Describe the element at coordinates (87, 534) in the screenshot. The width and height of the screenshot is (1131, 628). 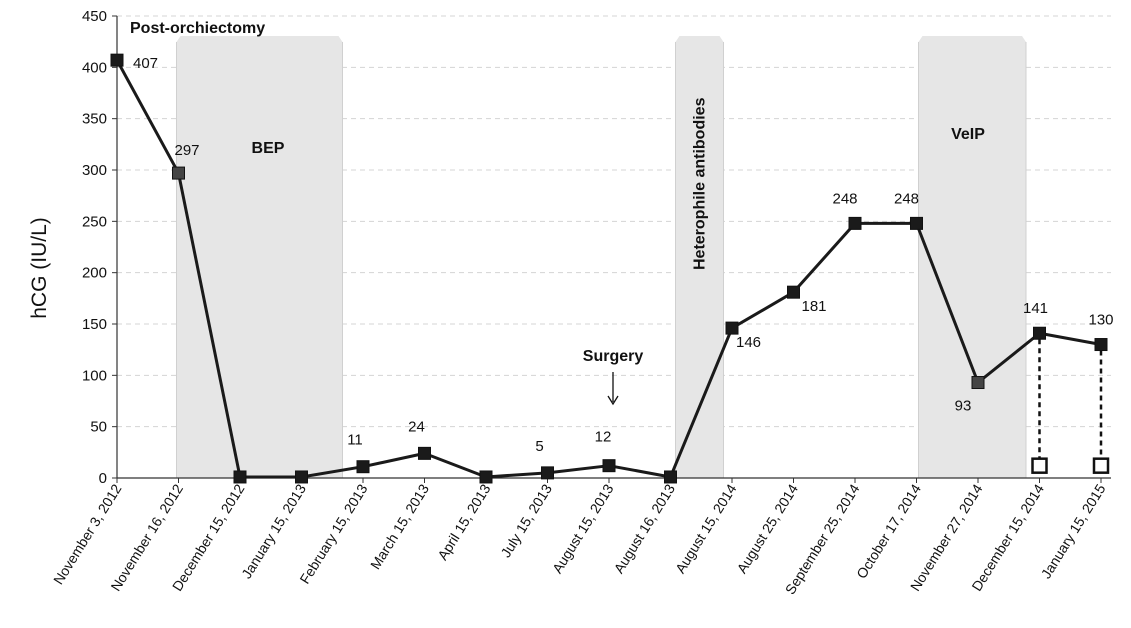
I see `x-tick-label: November 3, 2012` at that location.